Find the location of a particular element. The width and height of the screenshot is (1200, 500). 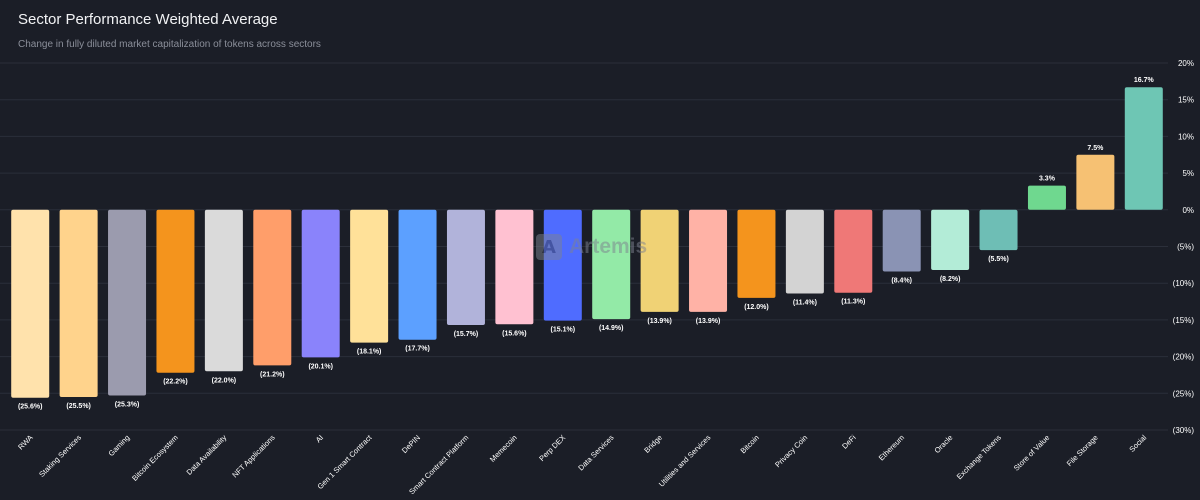

bar-value-label: 7.5% is located at coordinates (1095, 148).